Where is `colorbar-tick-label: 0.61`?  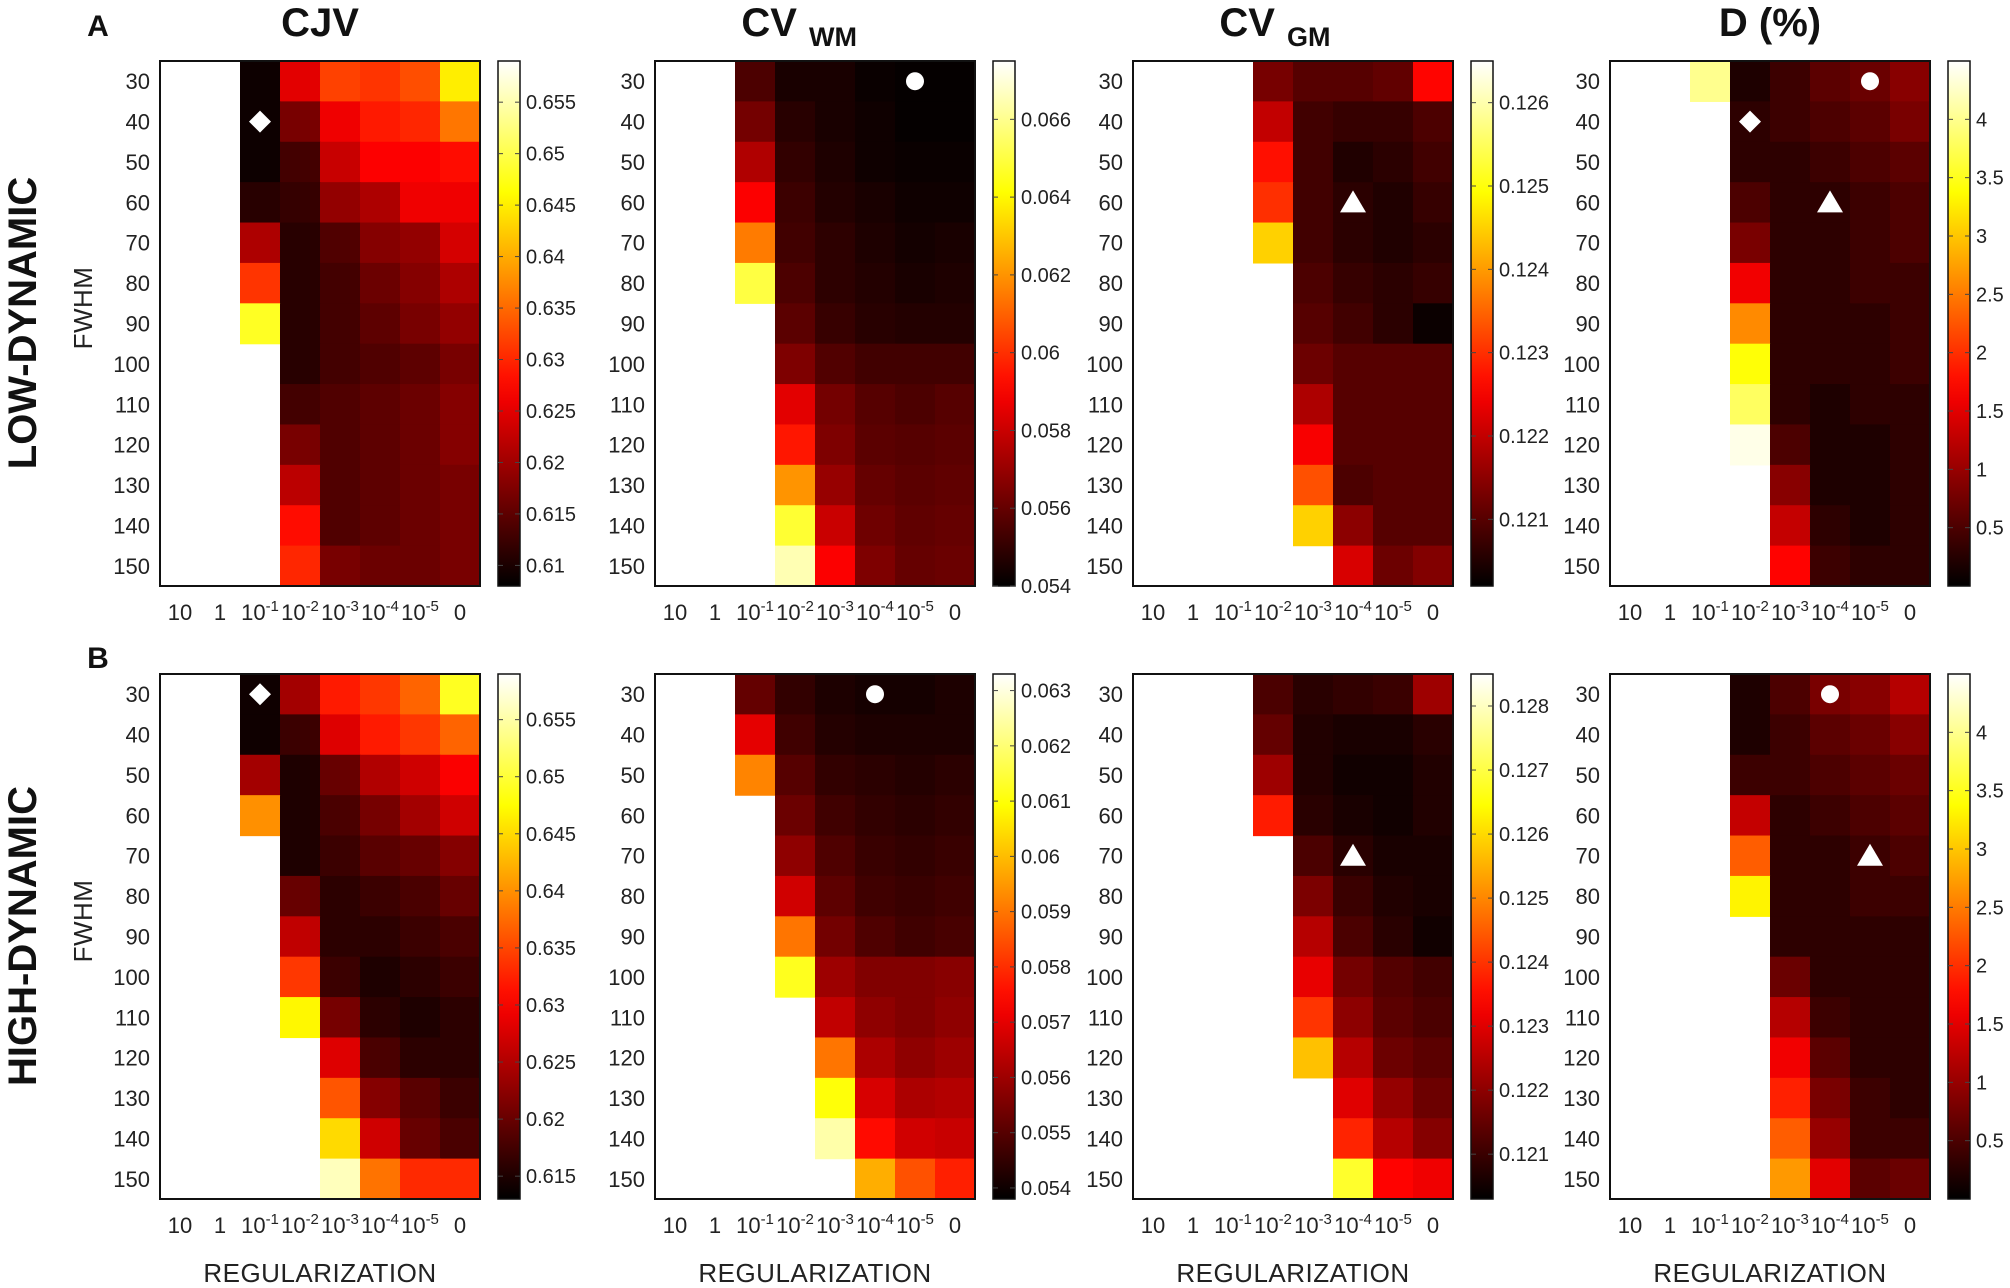 colorbar-tick-label: 0.61 is located at coordinates (545, 566).